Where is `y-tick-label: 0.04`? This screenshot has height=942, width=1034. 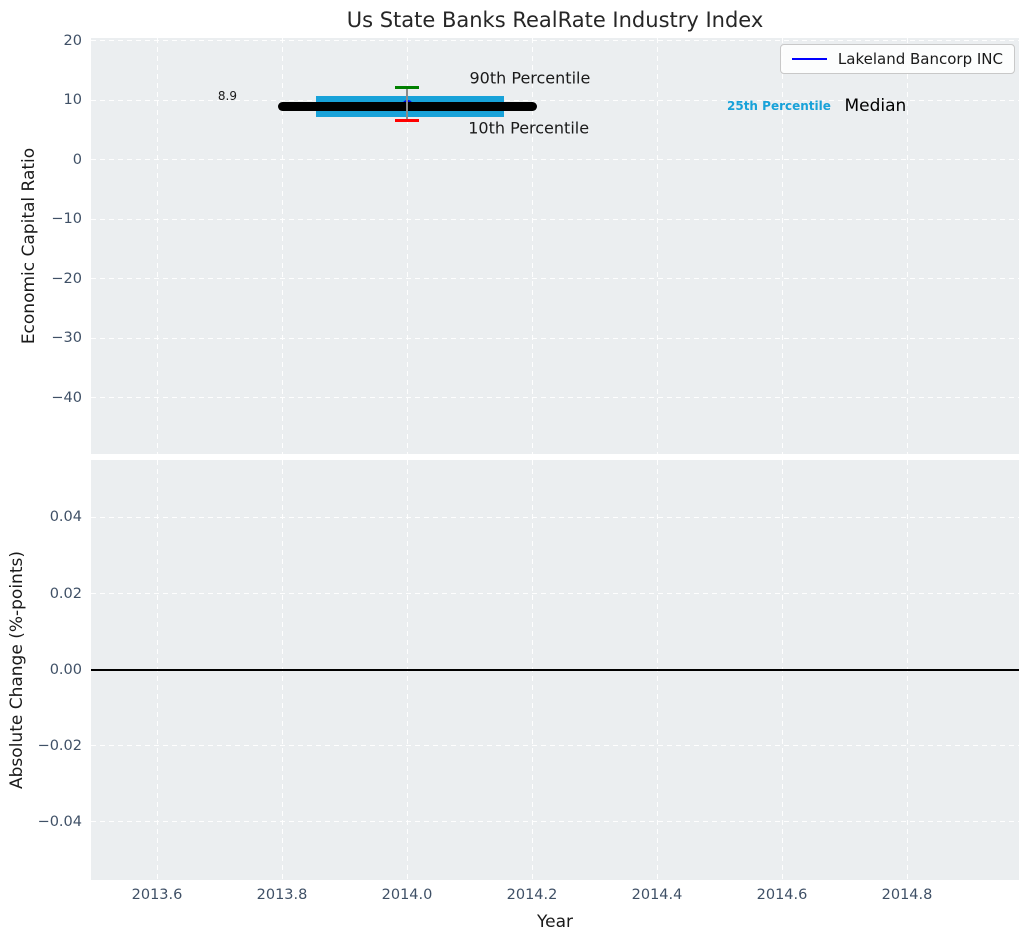
y-tick-label: 0.04 is located at coordinates (65, 517).